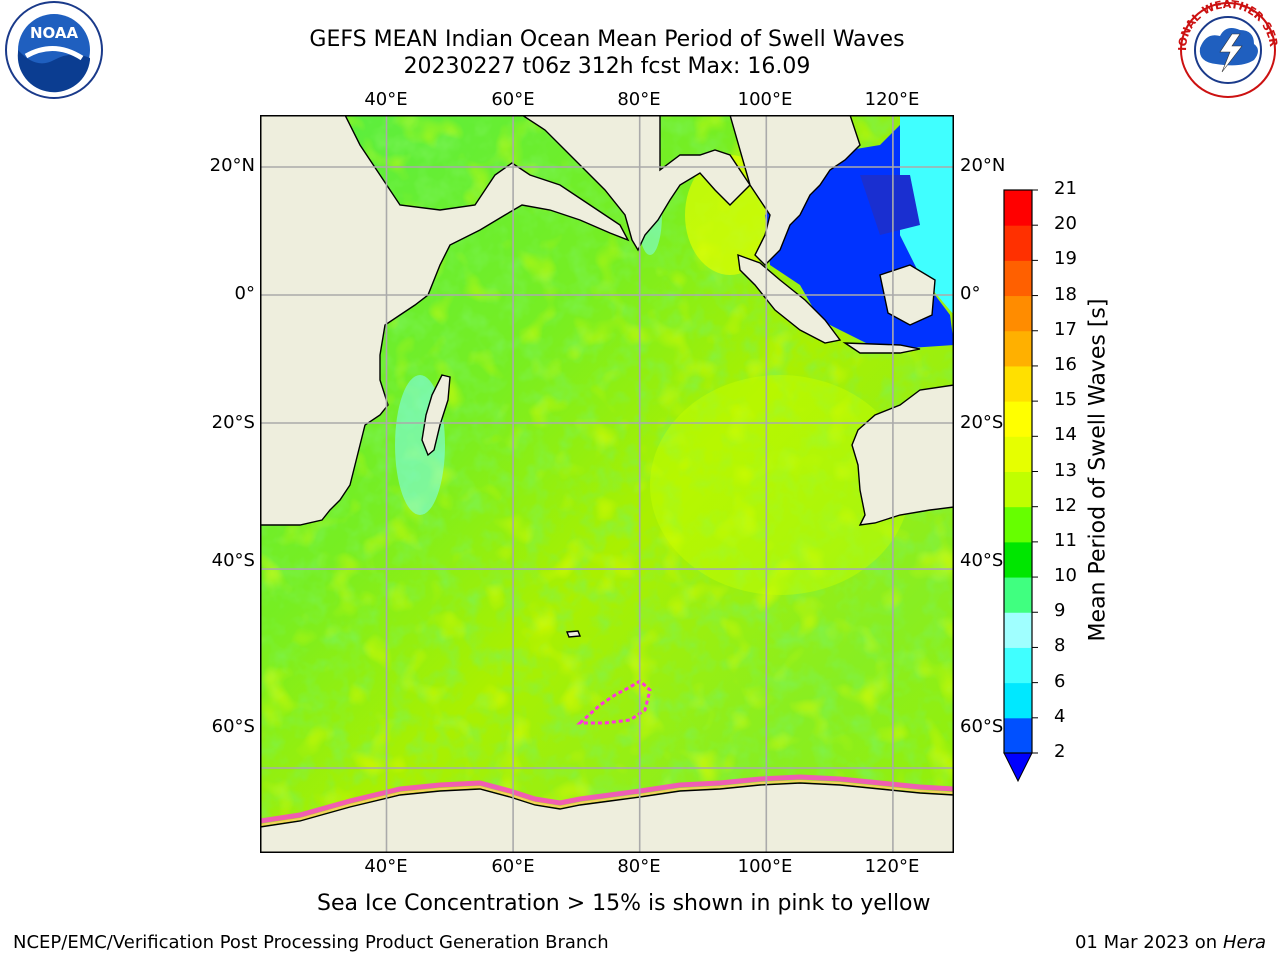 This screenshot has width=1280, height=960. What do you see at coordinates (635, 183) in the screenshot?
I see `land-india` at bounding box center [635, 183].